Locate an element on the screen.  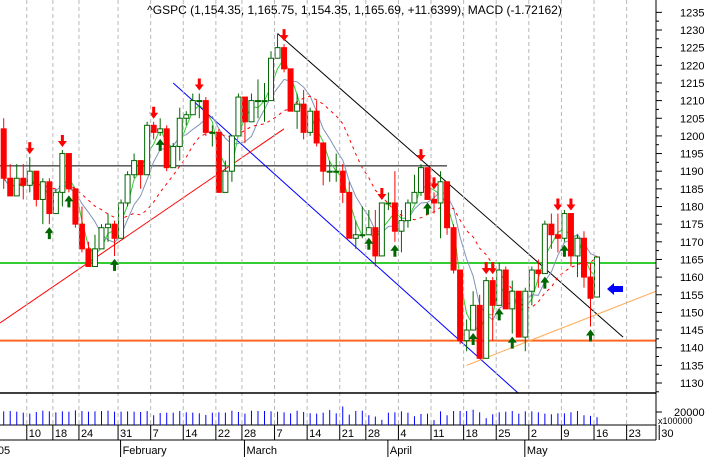
month-label: March is located at coordinates (261, 451).